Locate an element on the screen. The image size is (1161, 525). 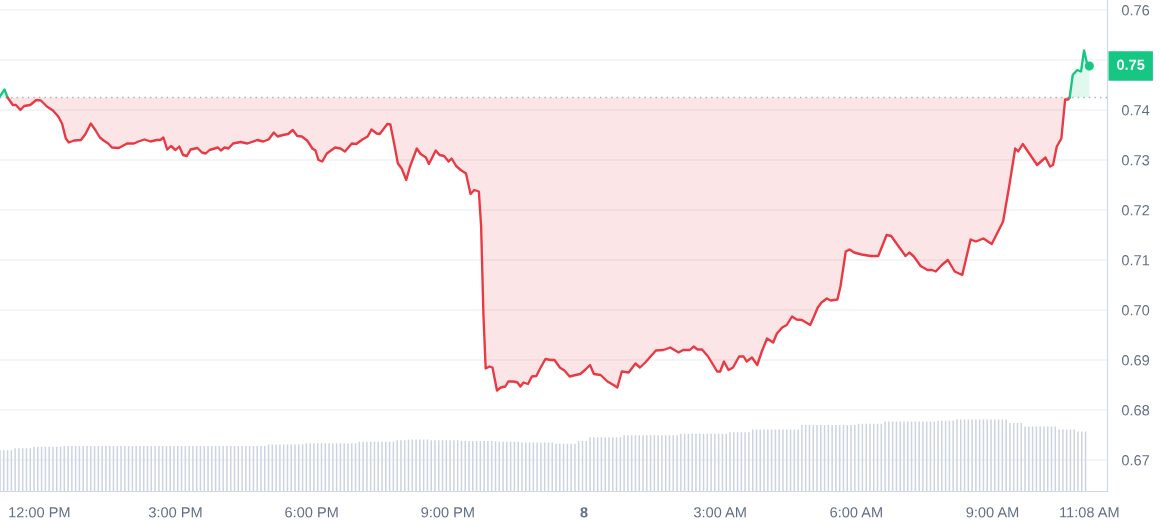
x-tick-label: 11:08 AM is located at coordinates (1089, 512).